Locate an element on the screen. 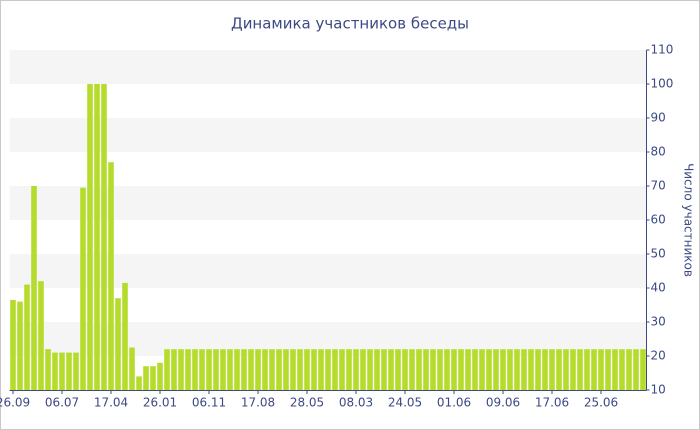 The image size is (700, 430). y-axis-label: Число участников is located at coordinates (689, 220).